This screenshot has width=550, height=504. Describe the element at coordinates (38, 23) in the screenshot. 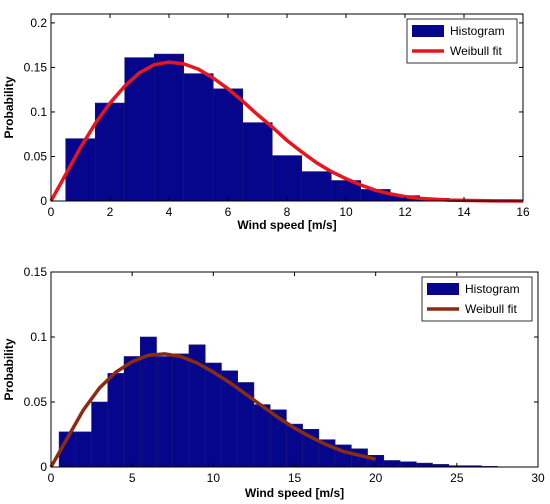

I see `y-tick-label: 0.2` at that location.